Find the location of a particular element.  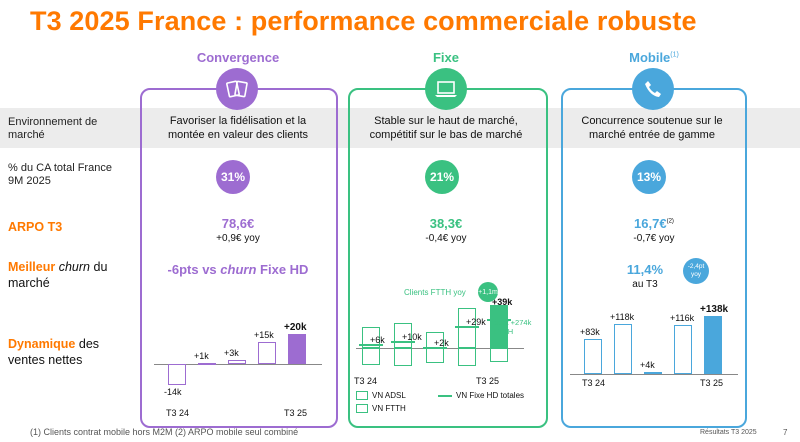

fixe-revenue-share: 21% is located at coordinates (442, 177).